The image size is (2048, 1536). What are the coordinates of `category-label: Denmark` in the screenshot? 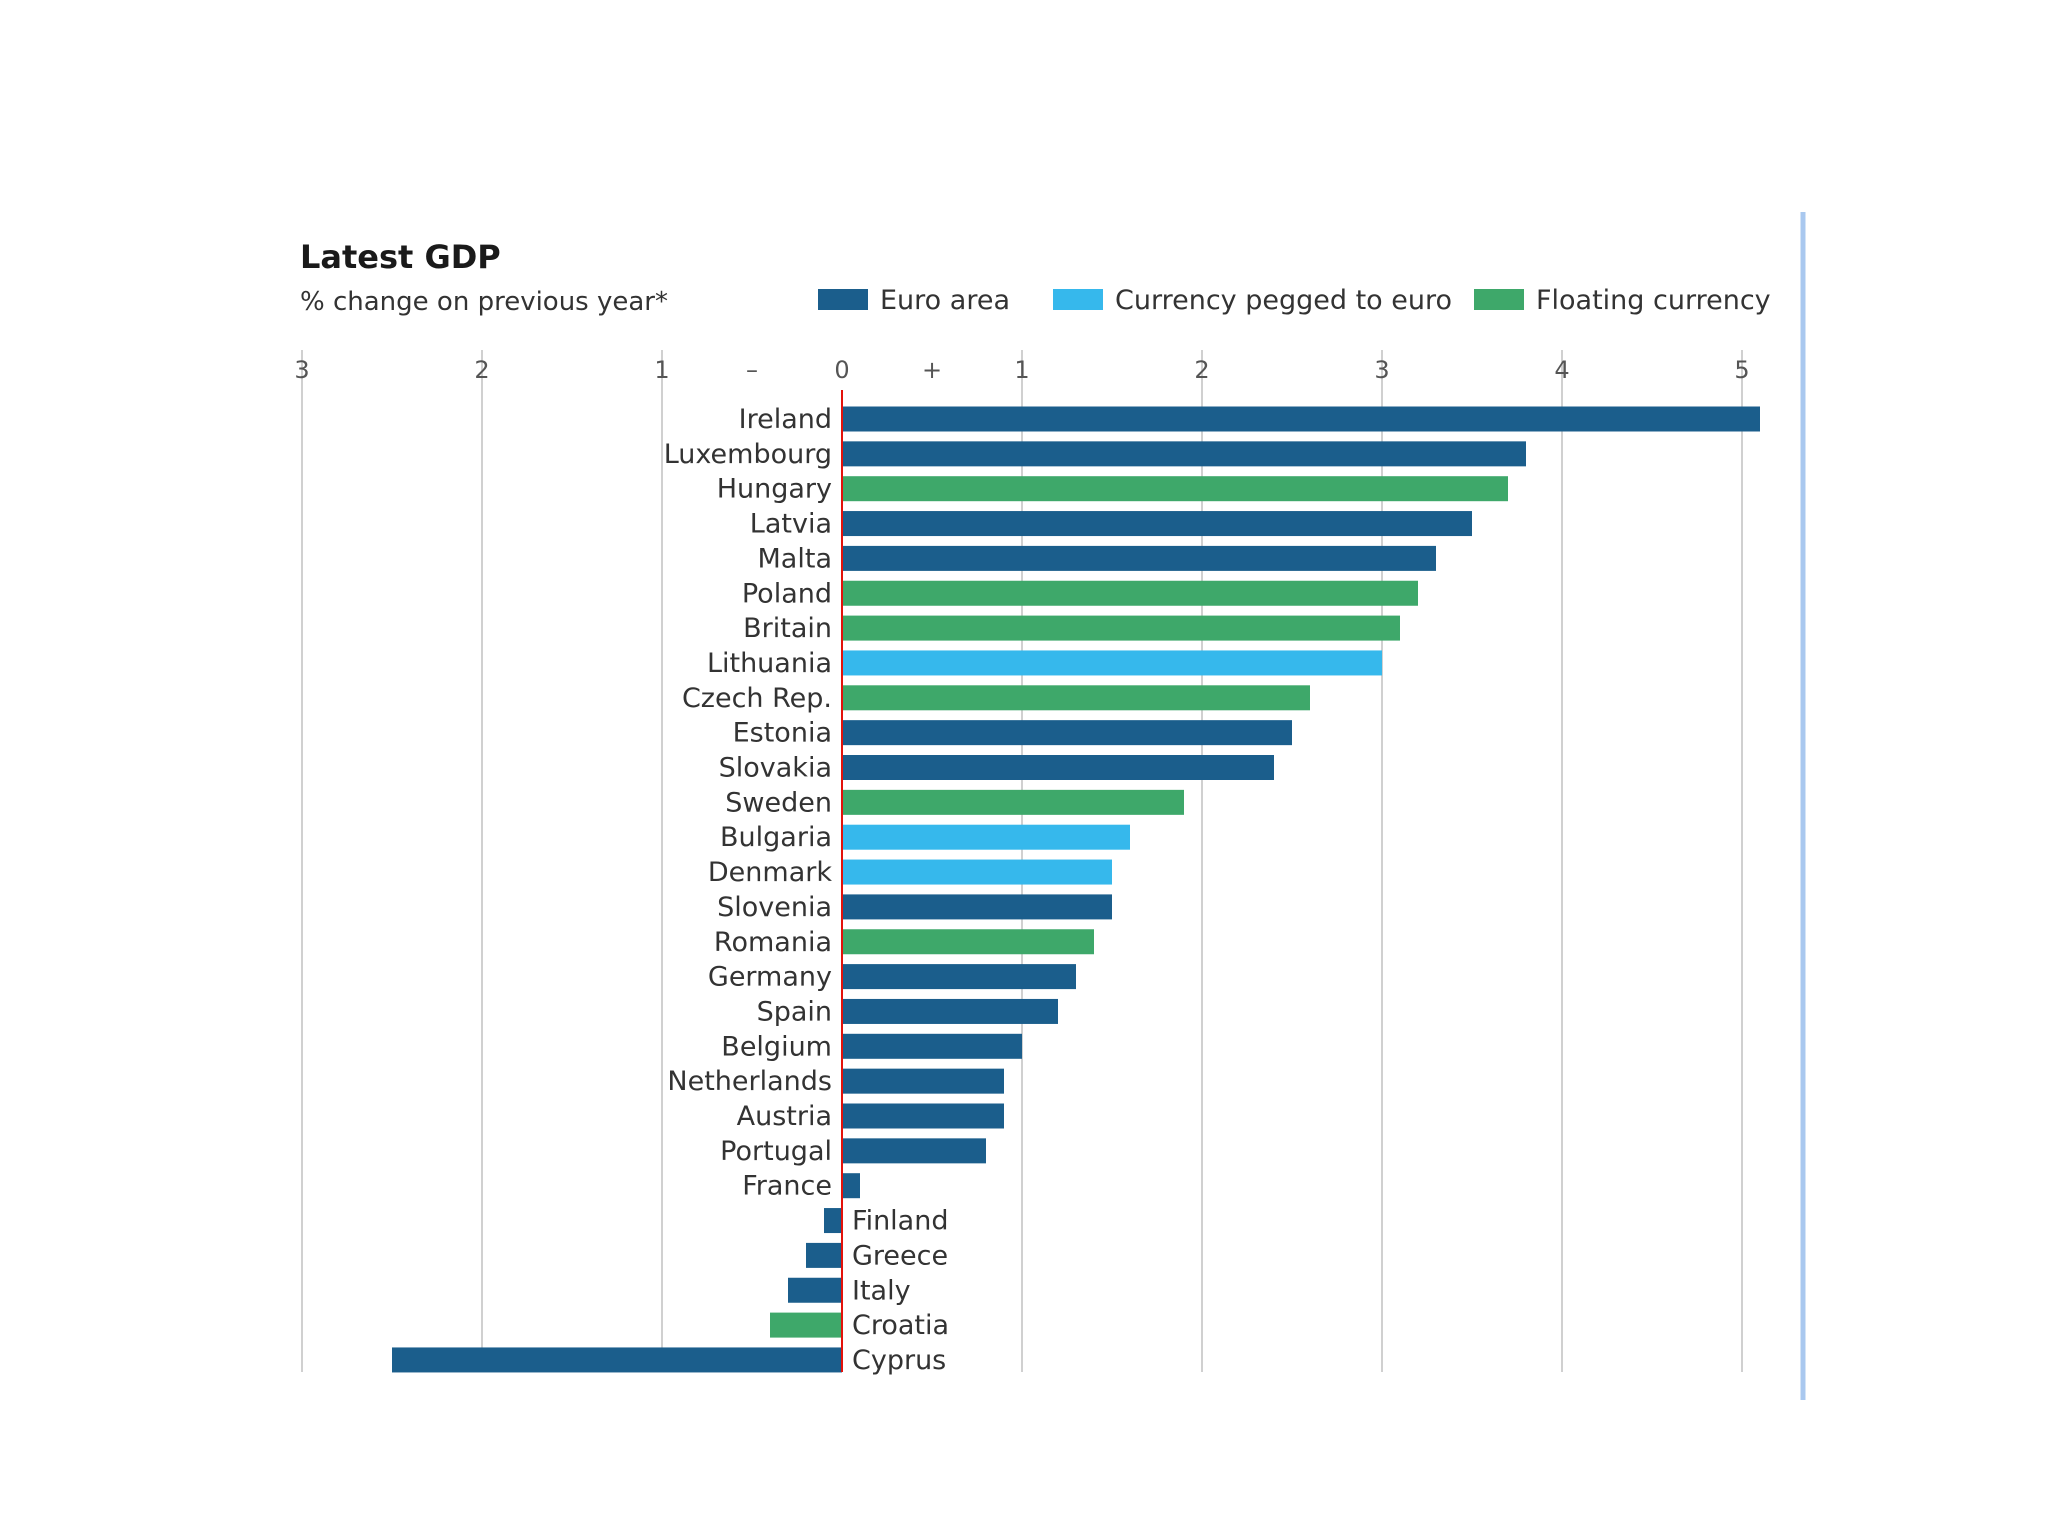 It's located at (770, 872).